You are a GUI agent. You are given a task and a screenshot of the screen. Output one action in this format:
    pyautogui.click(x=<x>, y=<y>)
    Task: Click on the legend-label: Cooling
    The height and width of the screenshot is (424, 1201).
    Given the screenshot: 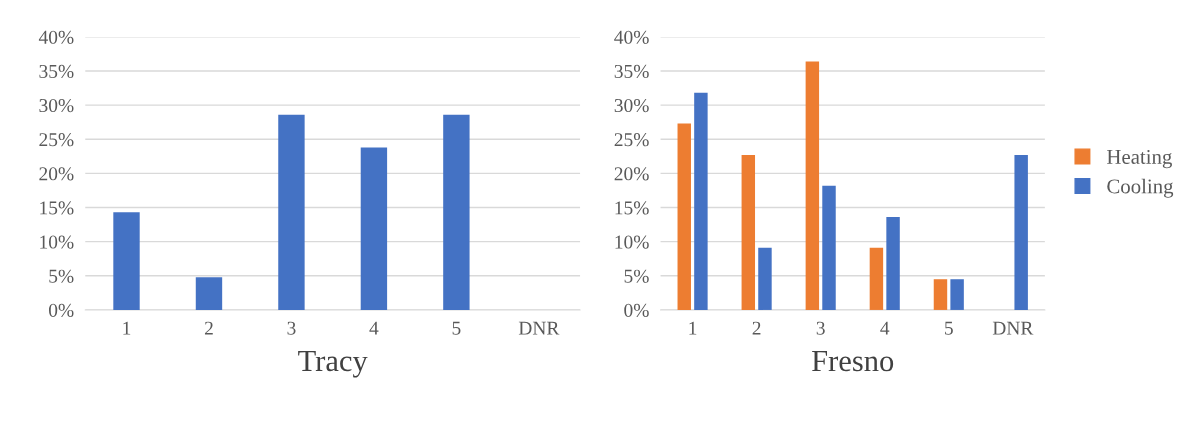 What is the action you would take?
    pyautogui.click(x=1140, y=188)
    